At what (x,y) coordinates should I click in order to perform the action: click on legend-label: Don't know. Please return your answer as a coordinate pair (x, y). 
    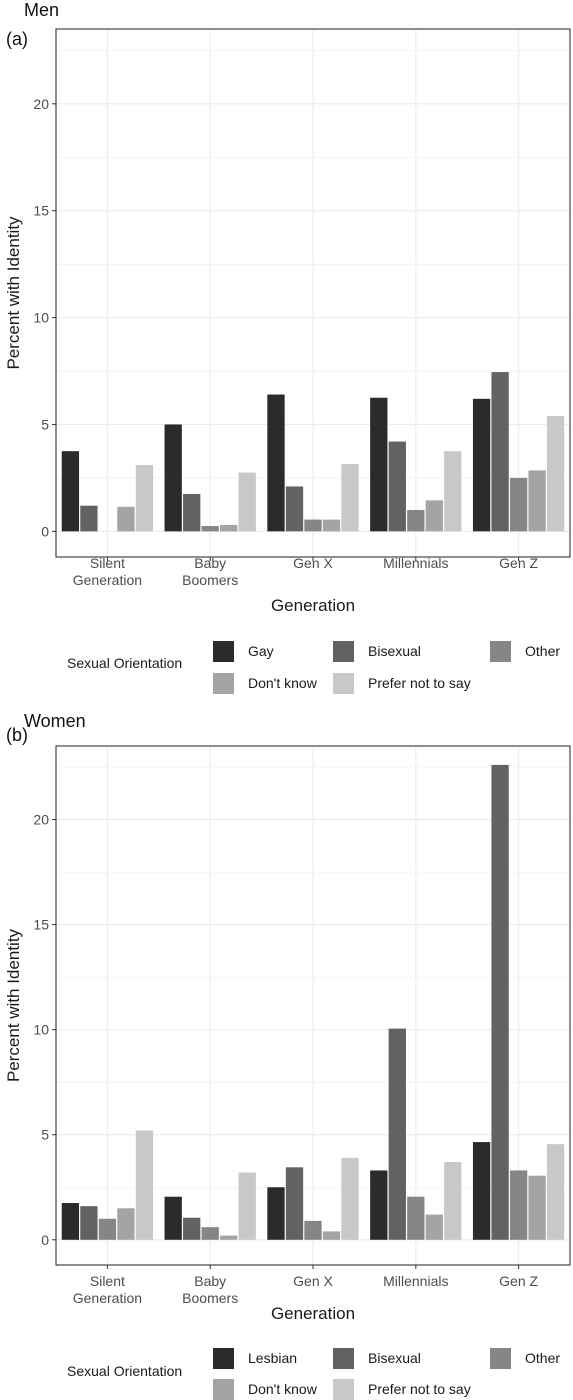
    Looking at the image, I should click on (283, 683).